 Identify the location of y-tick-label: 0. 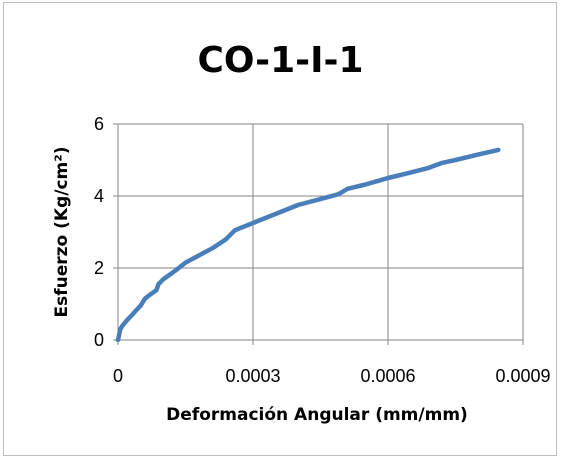
(99, 340).